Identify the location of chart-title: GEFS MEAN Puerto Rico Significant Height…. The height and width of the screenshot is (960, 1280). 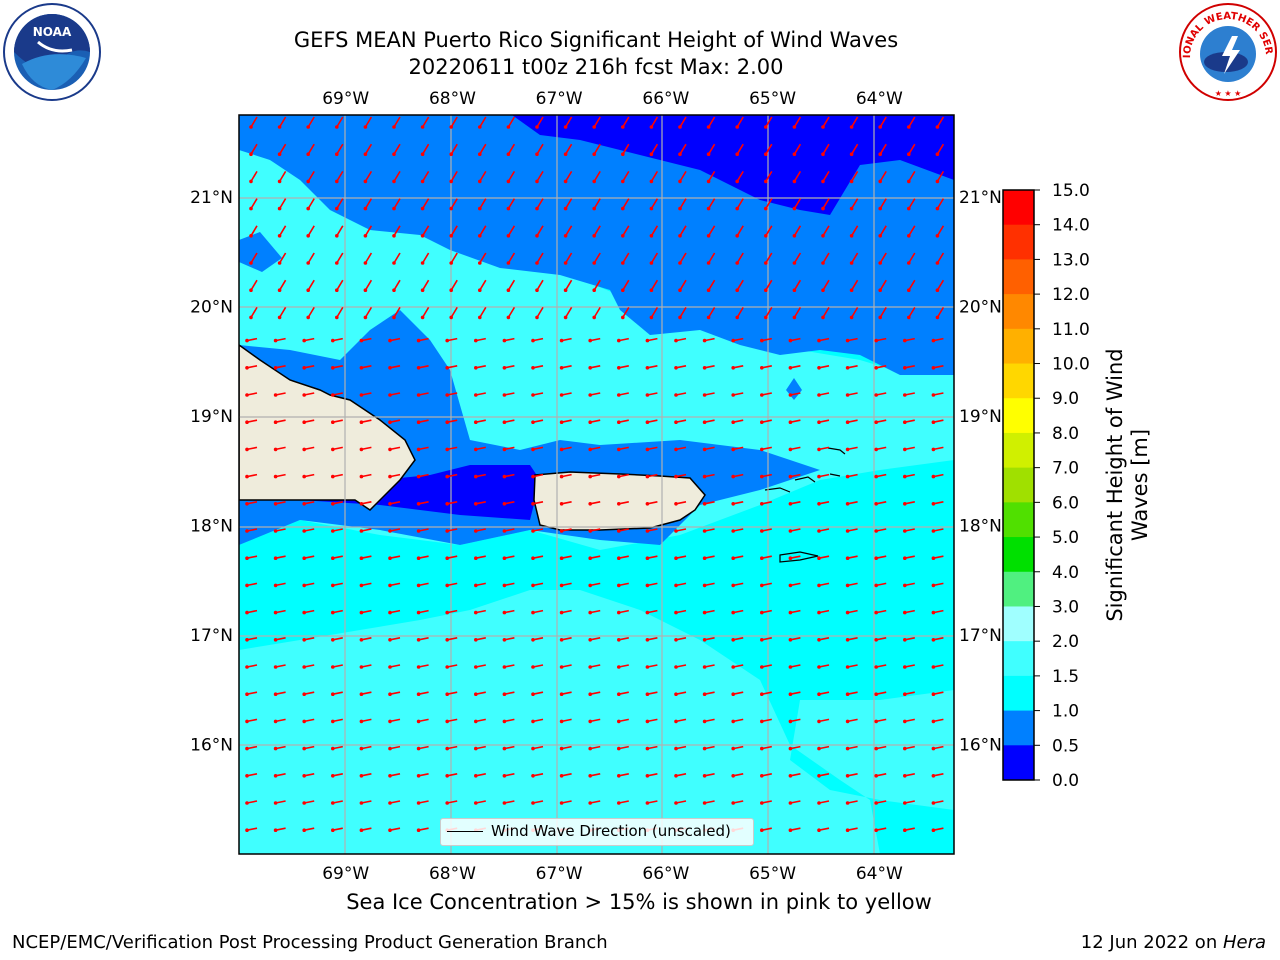
(596, 40).